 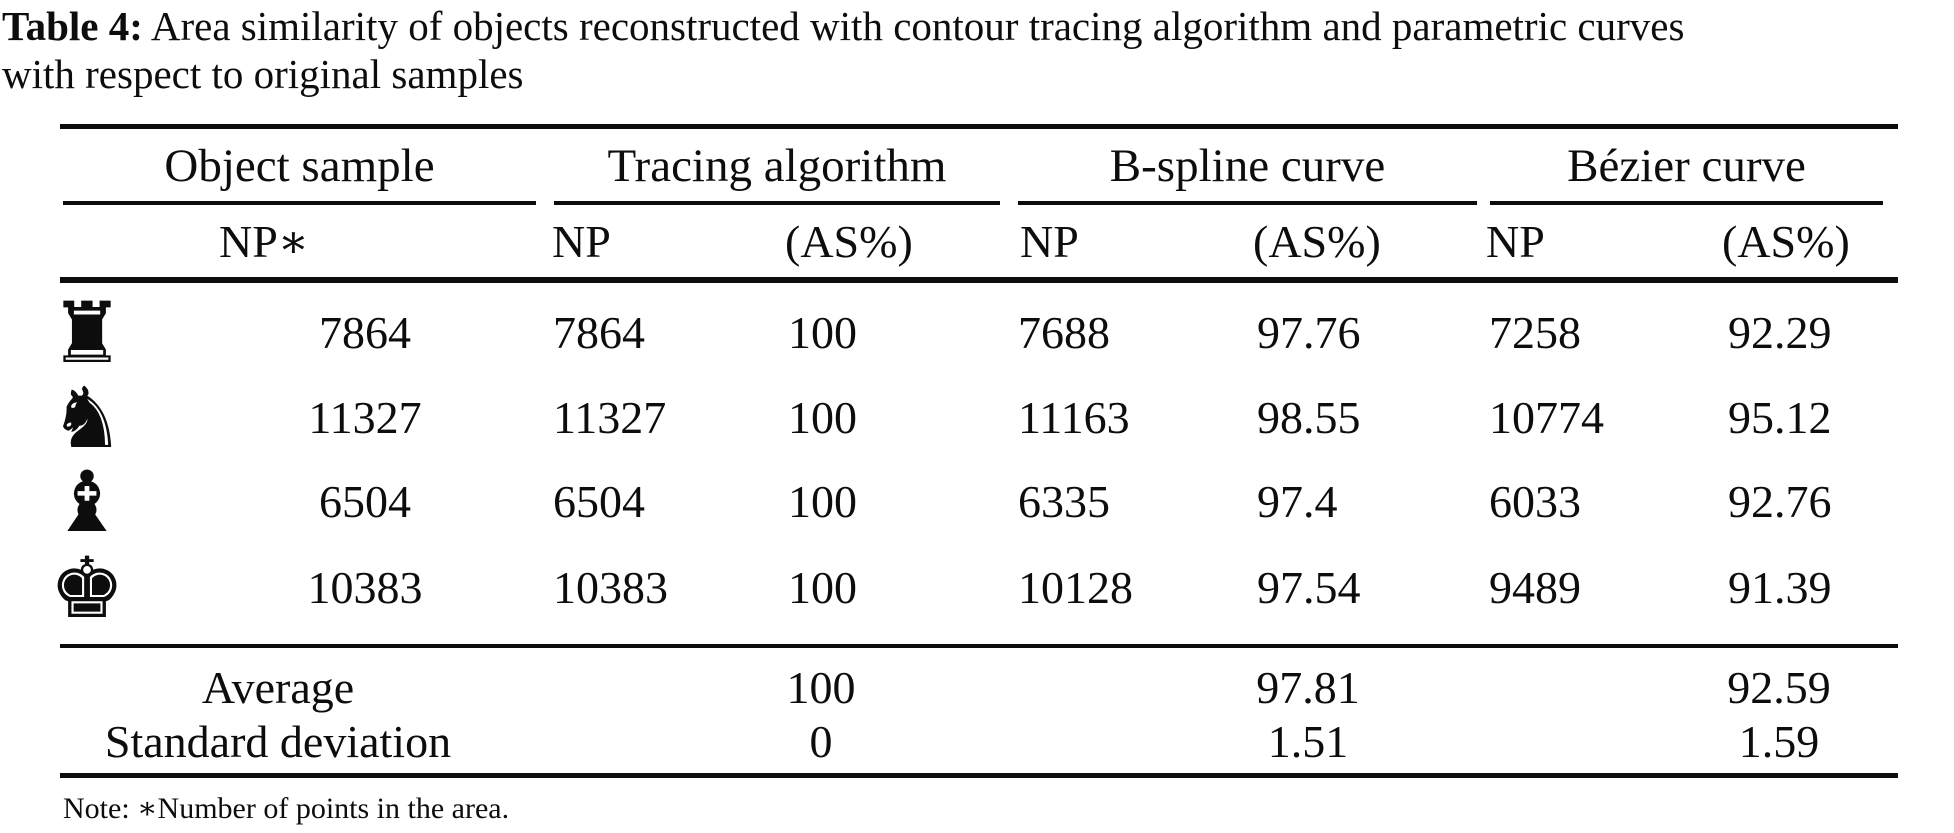 I want to click on caption-line-2: with respect to original samples, so click(x=263, y=74).